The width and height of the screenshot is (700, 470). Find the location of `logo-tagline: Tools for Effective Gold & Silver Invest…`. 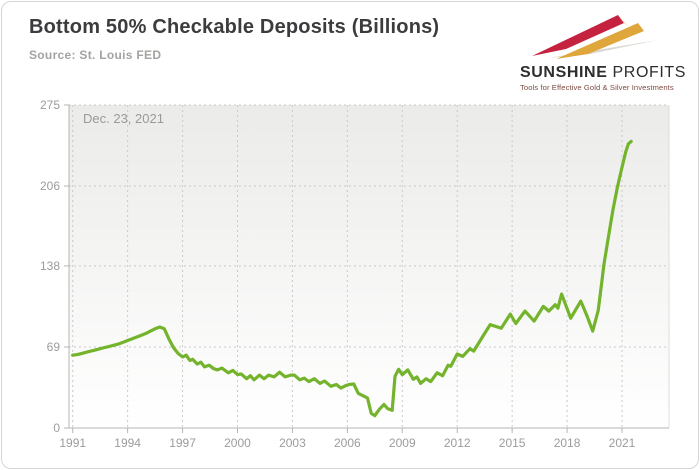

logo-tagline: Tools for Effective Gold & Silver Invest… is located at coordinates (597, 87).